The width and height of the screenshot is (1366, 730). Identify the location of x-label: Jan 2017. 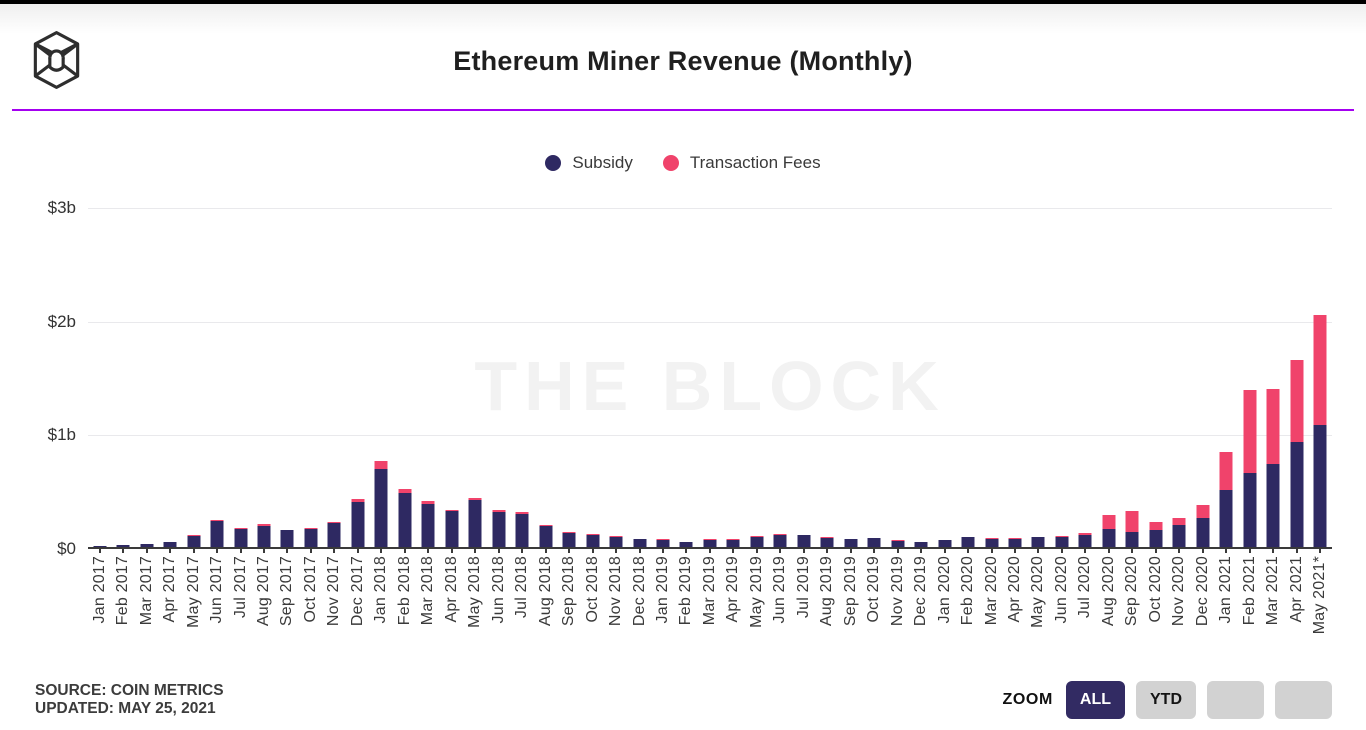
(99, 590).